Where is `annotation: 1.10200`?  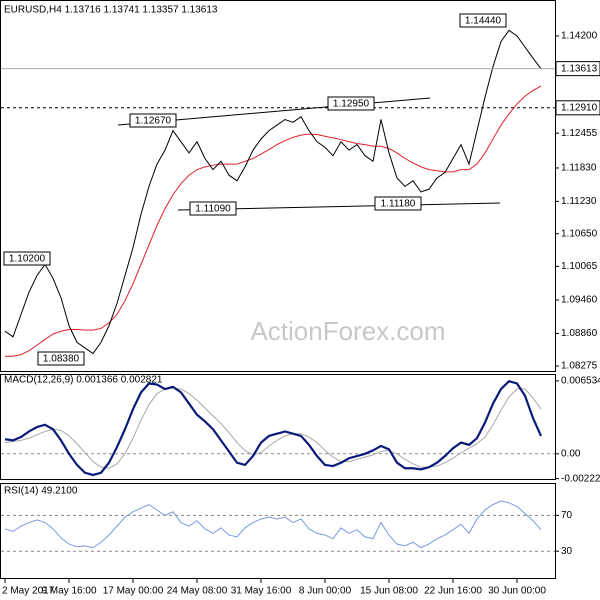
annotation: 1.10200 is located at coordinates (27, 259).